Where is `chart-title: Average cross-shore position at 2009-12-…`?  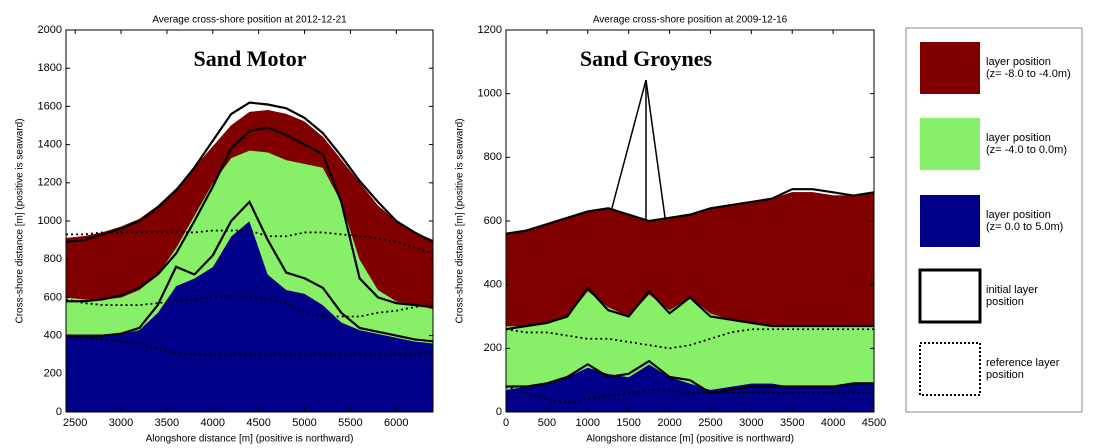 chart-title: Average cross-shore position at 2009-12-… is located at coordinates (690, 20).